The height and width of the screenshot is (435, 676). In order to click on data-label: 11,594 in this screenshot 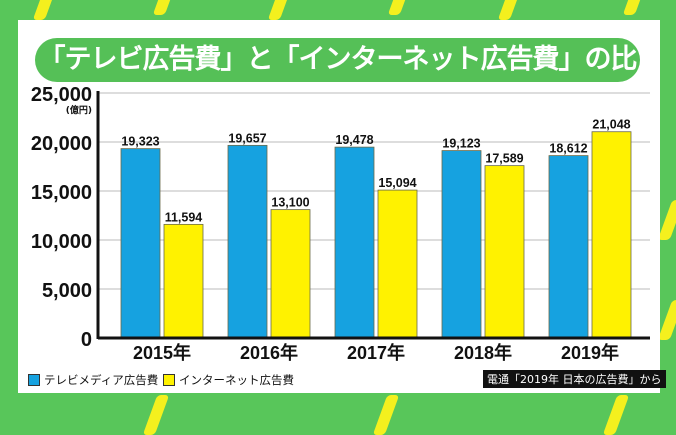, I will do `click(184, 217)`.